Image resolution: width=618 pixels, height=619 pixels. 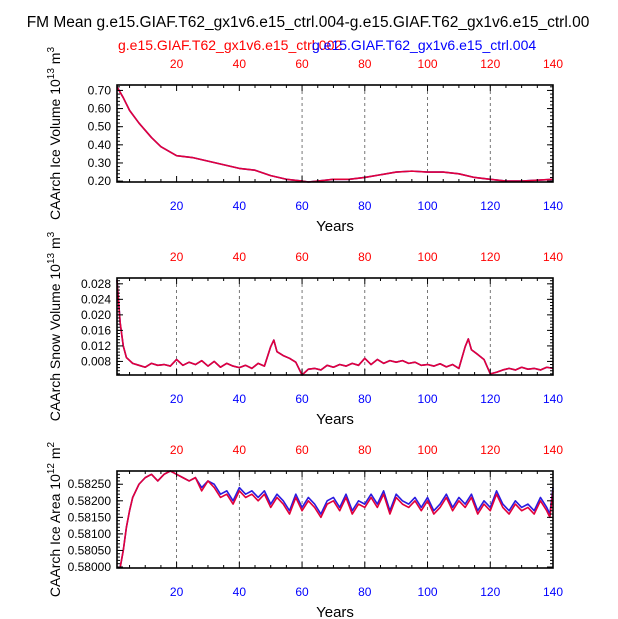 What do you see at coordinates (54, 519) in the screenshot?
I see `y-axis-label: CAArch Ice Area 1012 m2` at bounding box center [54, 519].